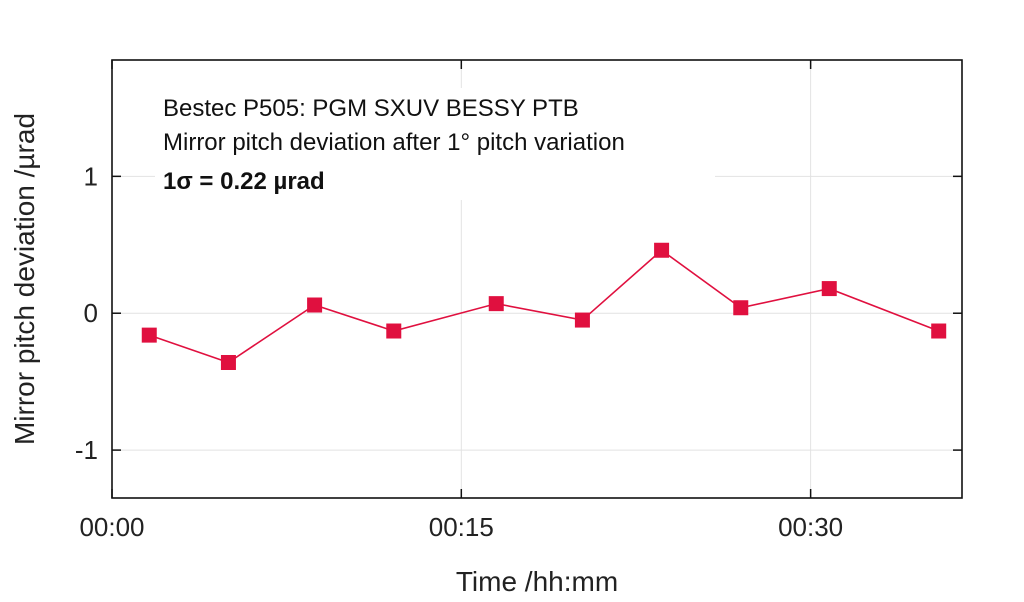 The image size is (1024, 602). I want to click on x-tick-label: 00:30, so click(810, 527).